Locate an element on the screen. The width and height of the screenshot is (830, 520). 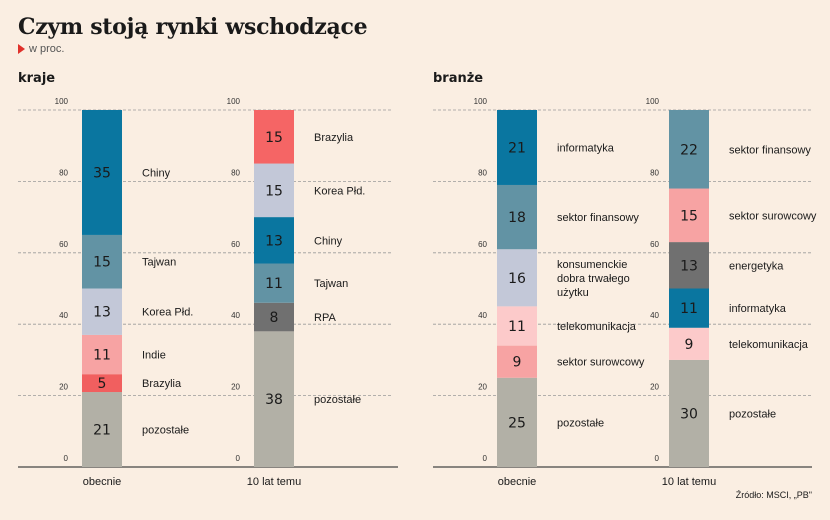
y-tick-kraje-0-0: 0 is located at coordinates (66, 458).